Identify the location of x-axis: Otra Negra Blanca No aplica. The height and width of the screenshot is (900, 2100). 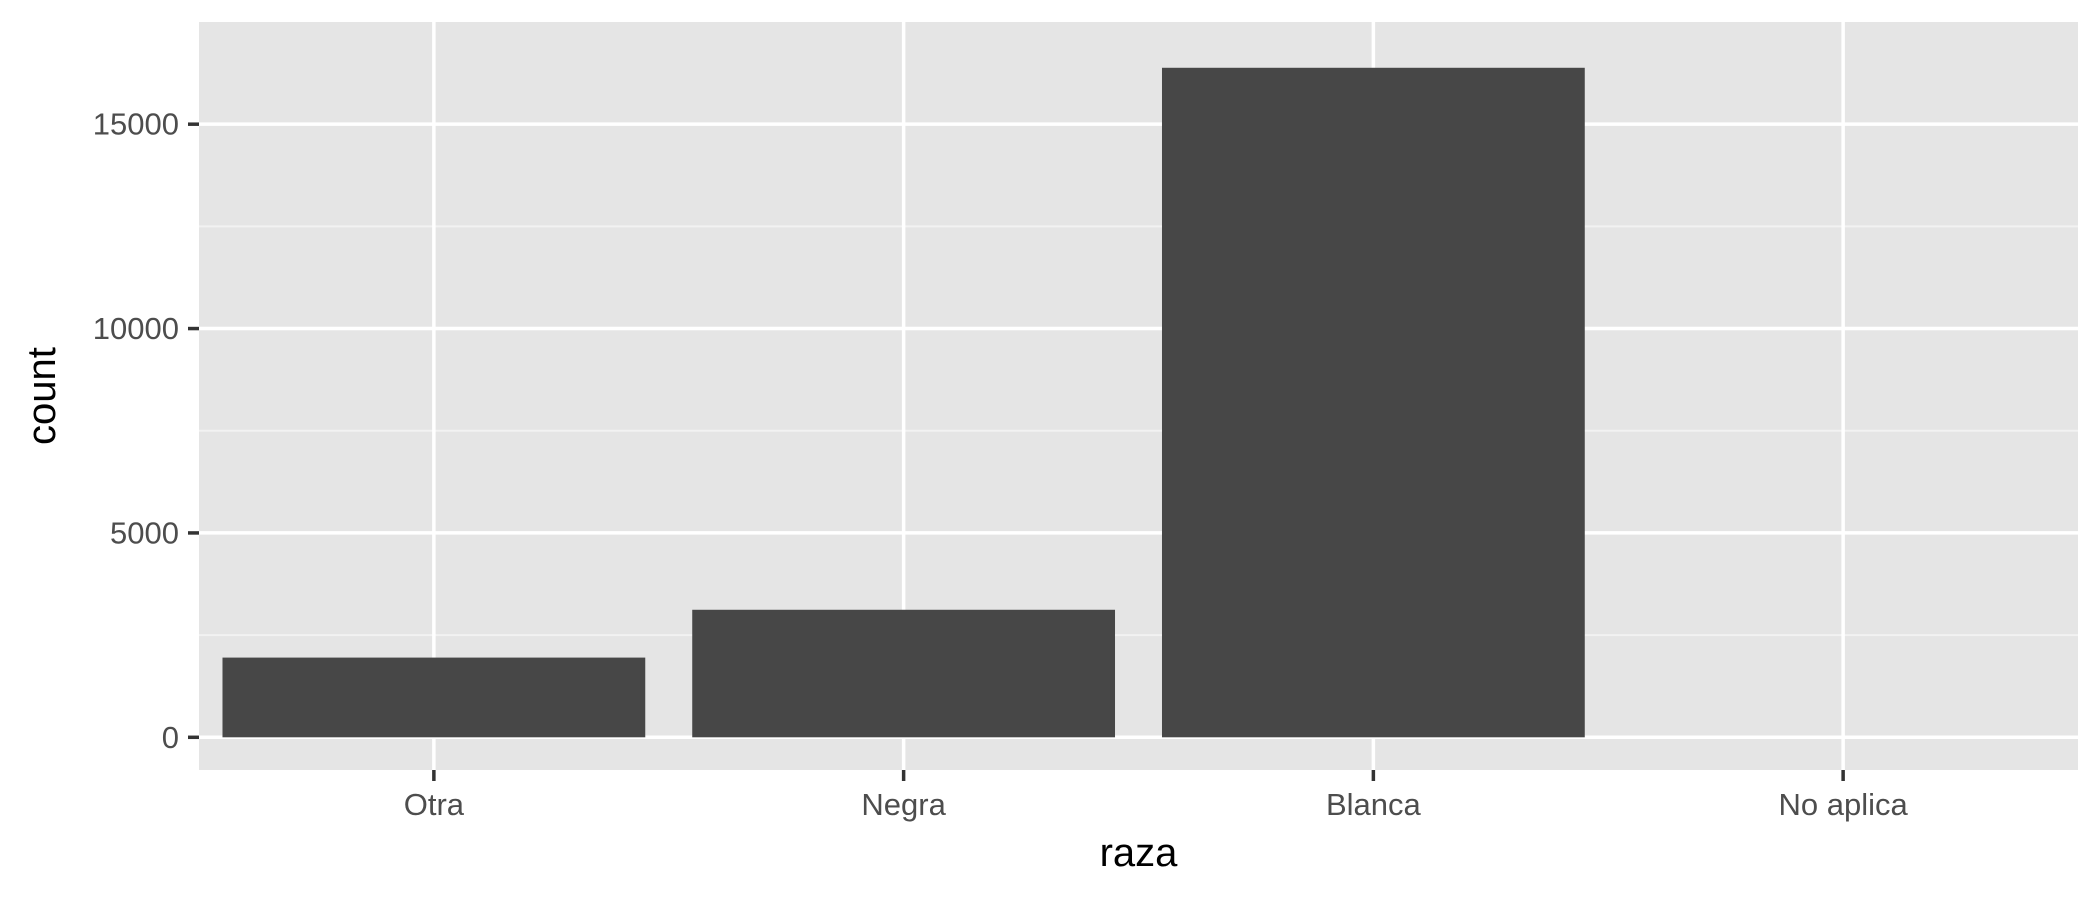
(1156, 796).